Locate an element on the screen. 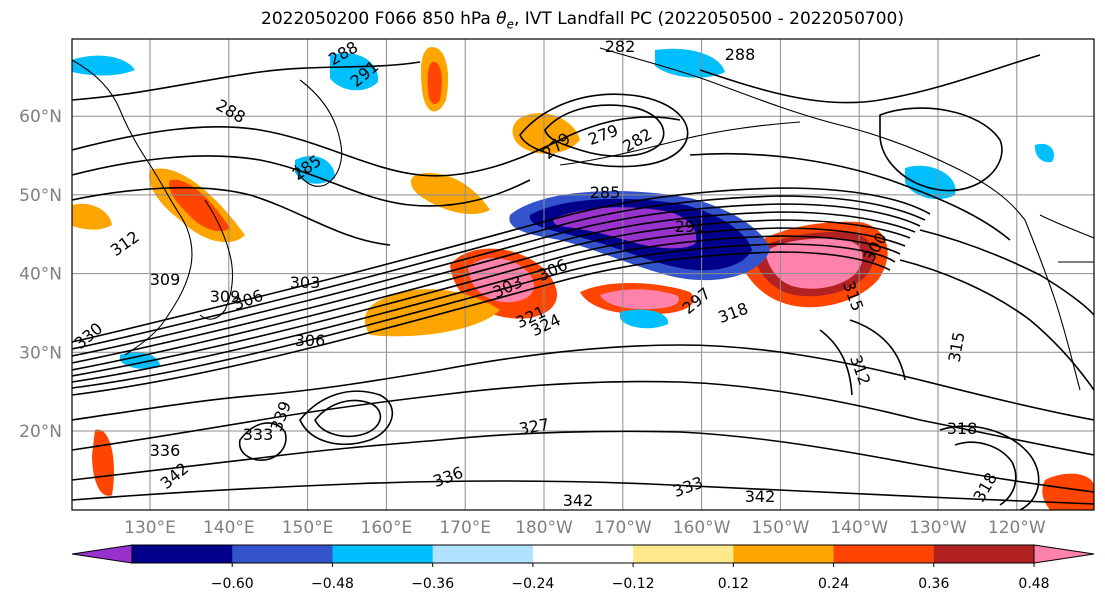 The image size is (1105, 603). colorbar-frame is located at coordinates (583, 554).